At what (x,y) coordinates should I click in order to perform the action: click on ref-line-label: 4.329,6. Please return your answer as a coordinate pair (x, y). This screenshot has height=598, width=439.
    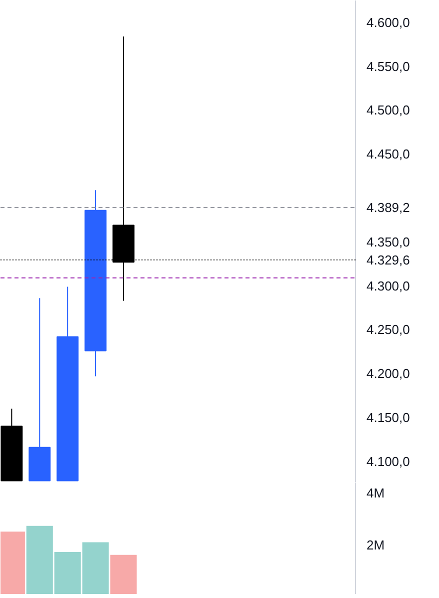
    Looking at the image, I should click on (388, 260).